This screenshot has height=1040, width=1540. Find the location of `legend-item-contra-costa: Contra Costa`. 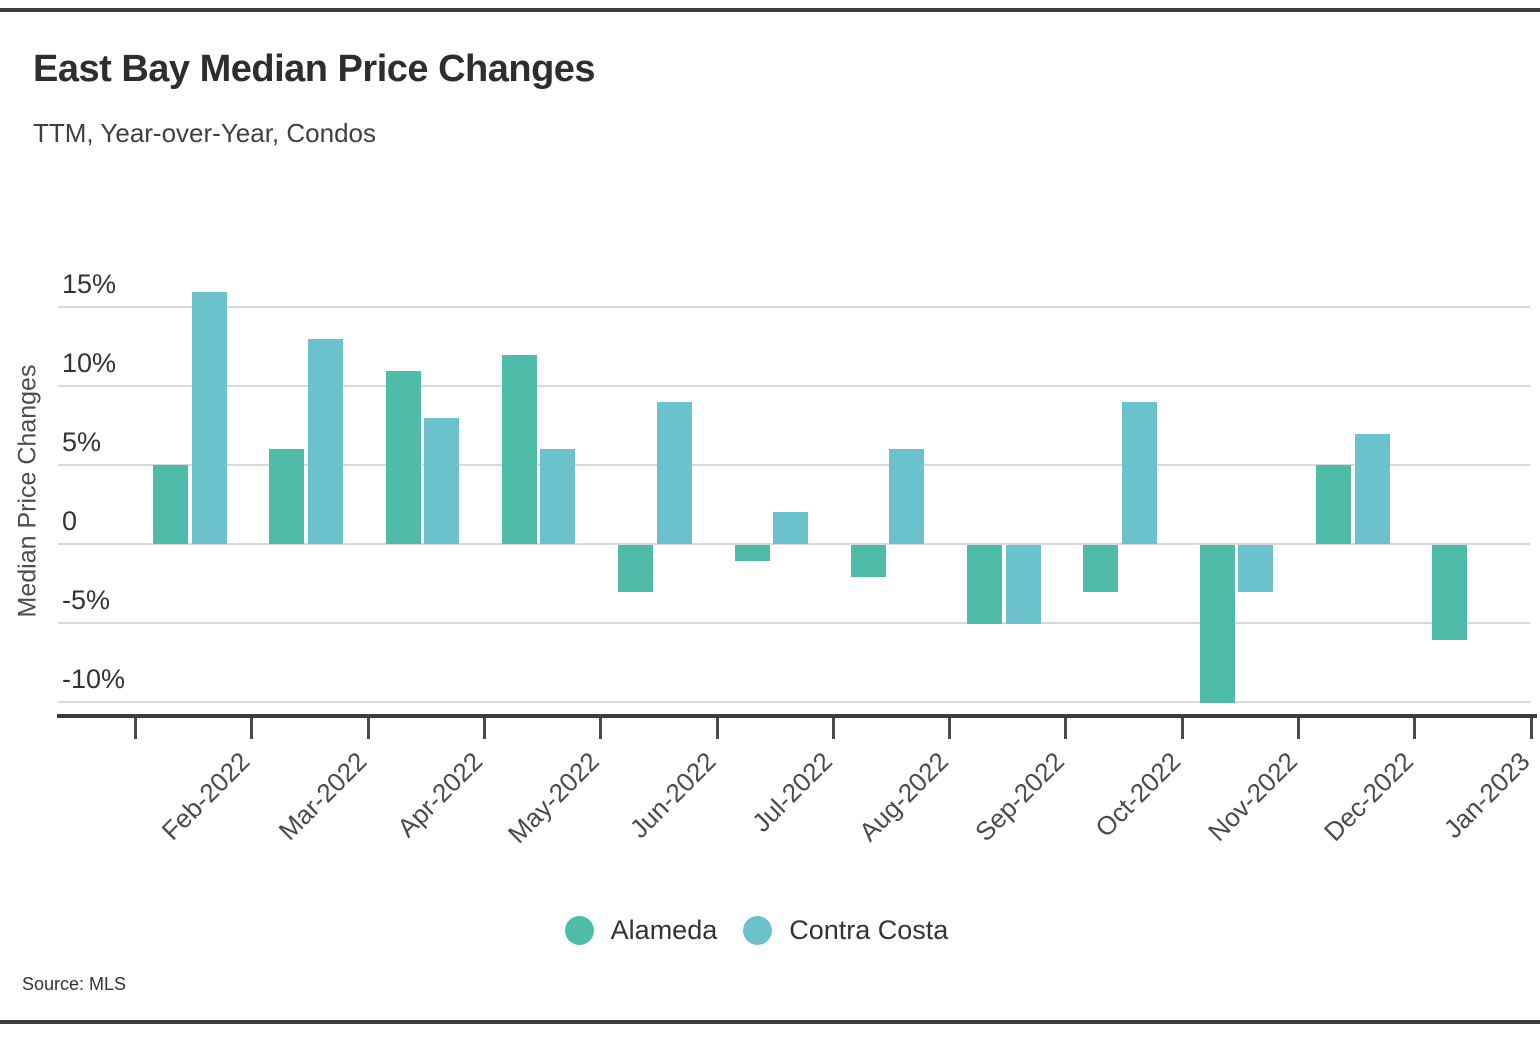

legend-item-contra-costa: Contra Costa is located at coordinates (845, 930).